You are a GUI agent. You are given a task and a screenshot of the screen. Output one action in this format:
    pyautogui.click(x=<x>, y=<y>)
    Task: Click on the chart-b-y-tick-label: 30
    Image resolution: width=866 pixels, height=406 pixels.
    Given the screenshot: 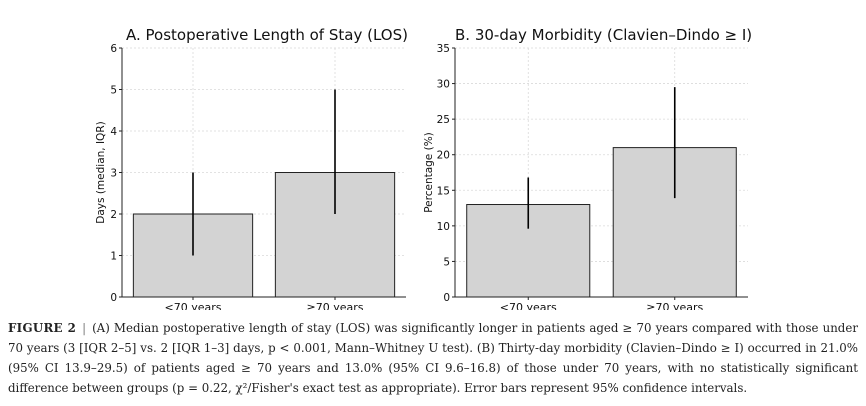 What is the action you would take?
    pyautogui.click(x=443, y=85)
    